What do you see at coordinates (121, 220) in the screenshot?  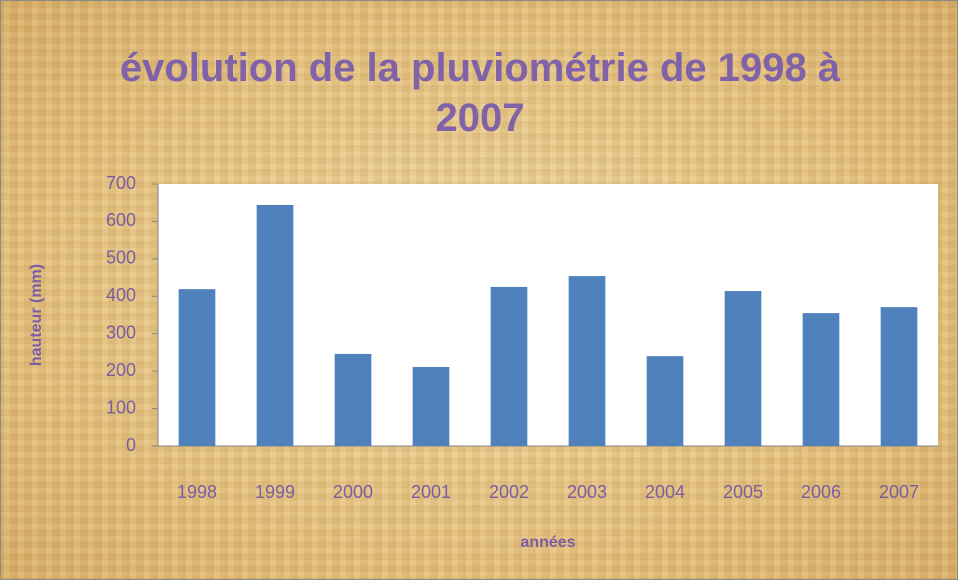 I see `y-tick-label: 600` at bounding box center [121, 220].